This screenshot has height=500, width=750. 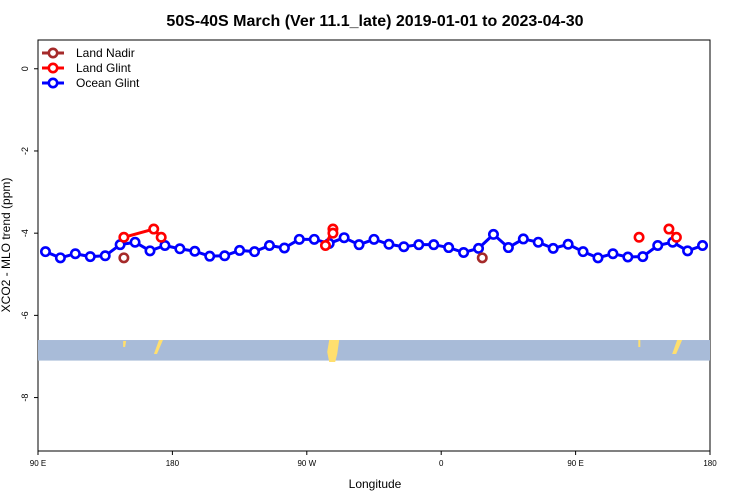 What do you see at coordinates (25, 398) in the screenshot?
I see `y-tick-label: -8` at bounding box center [25, 398].